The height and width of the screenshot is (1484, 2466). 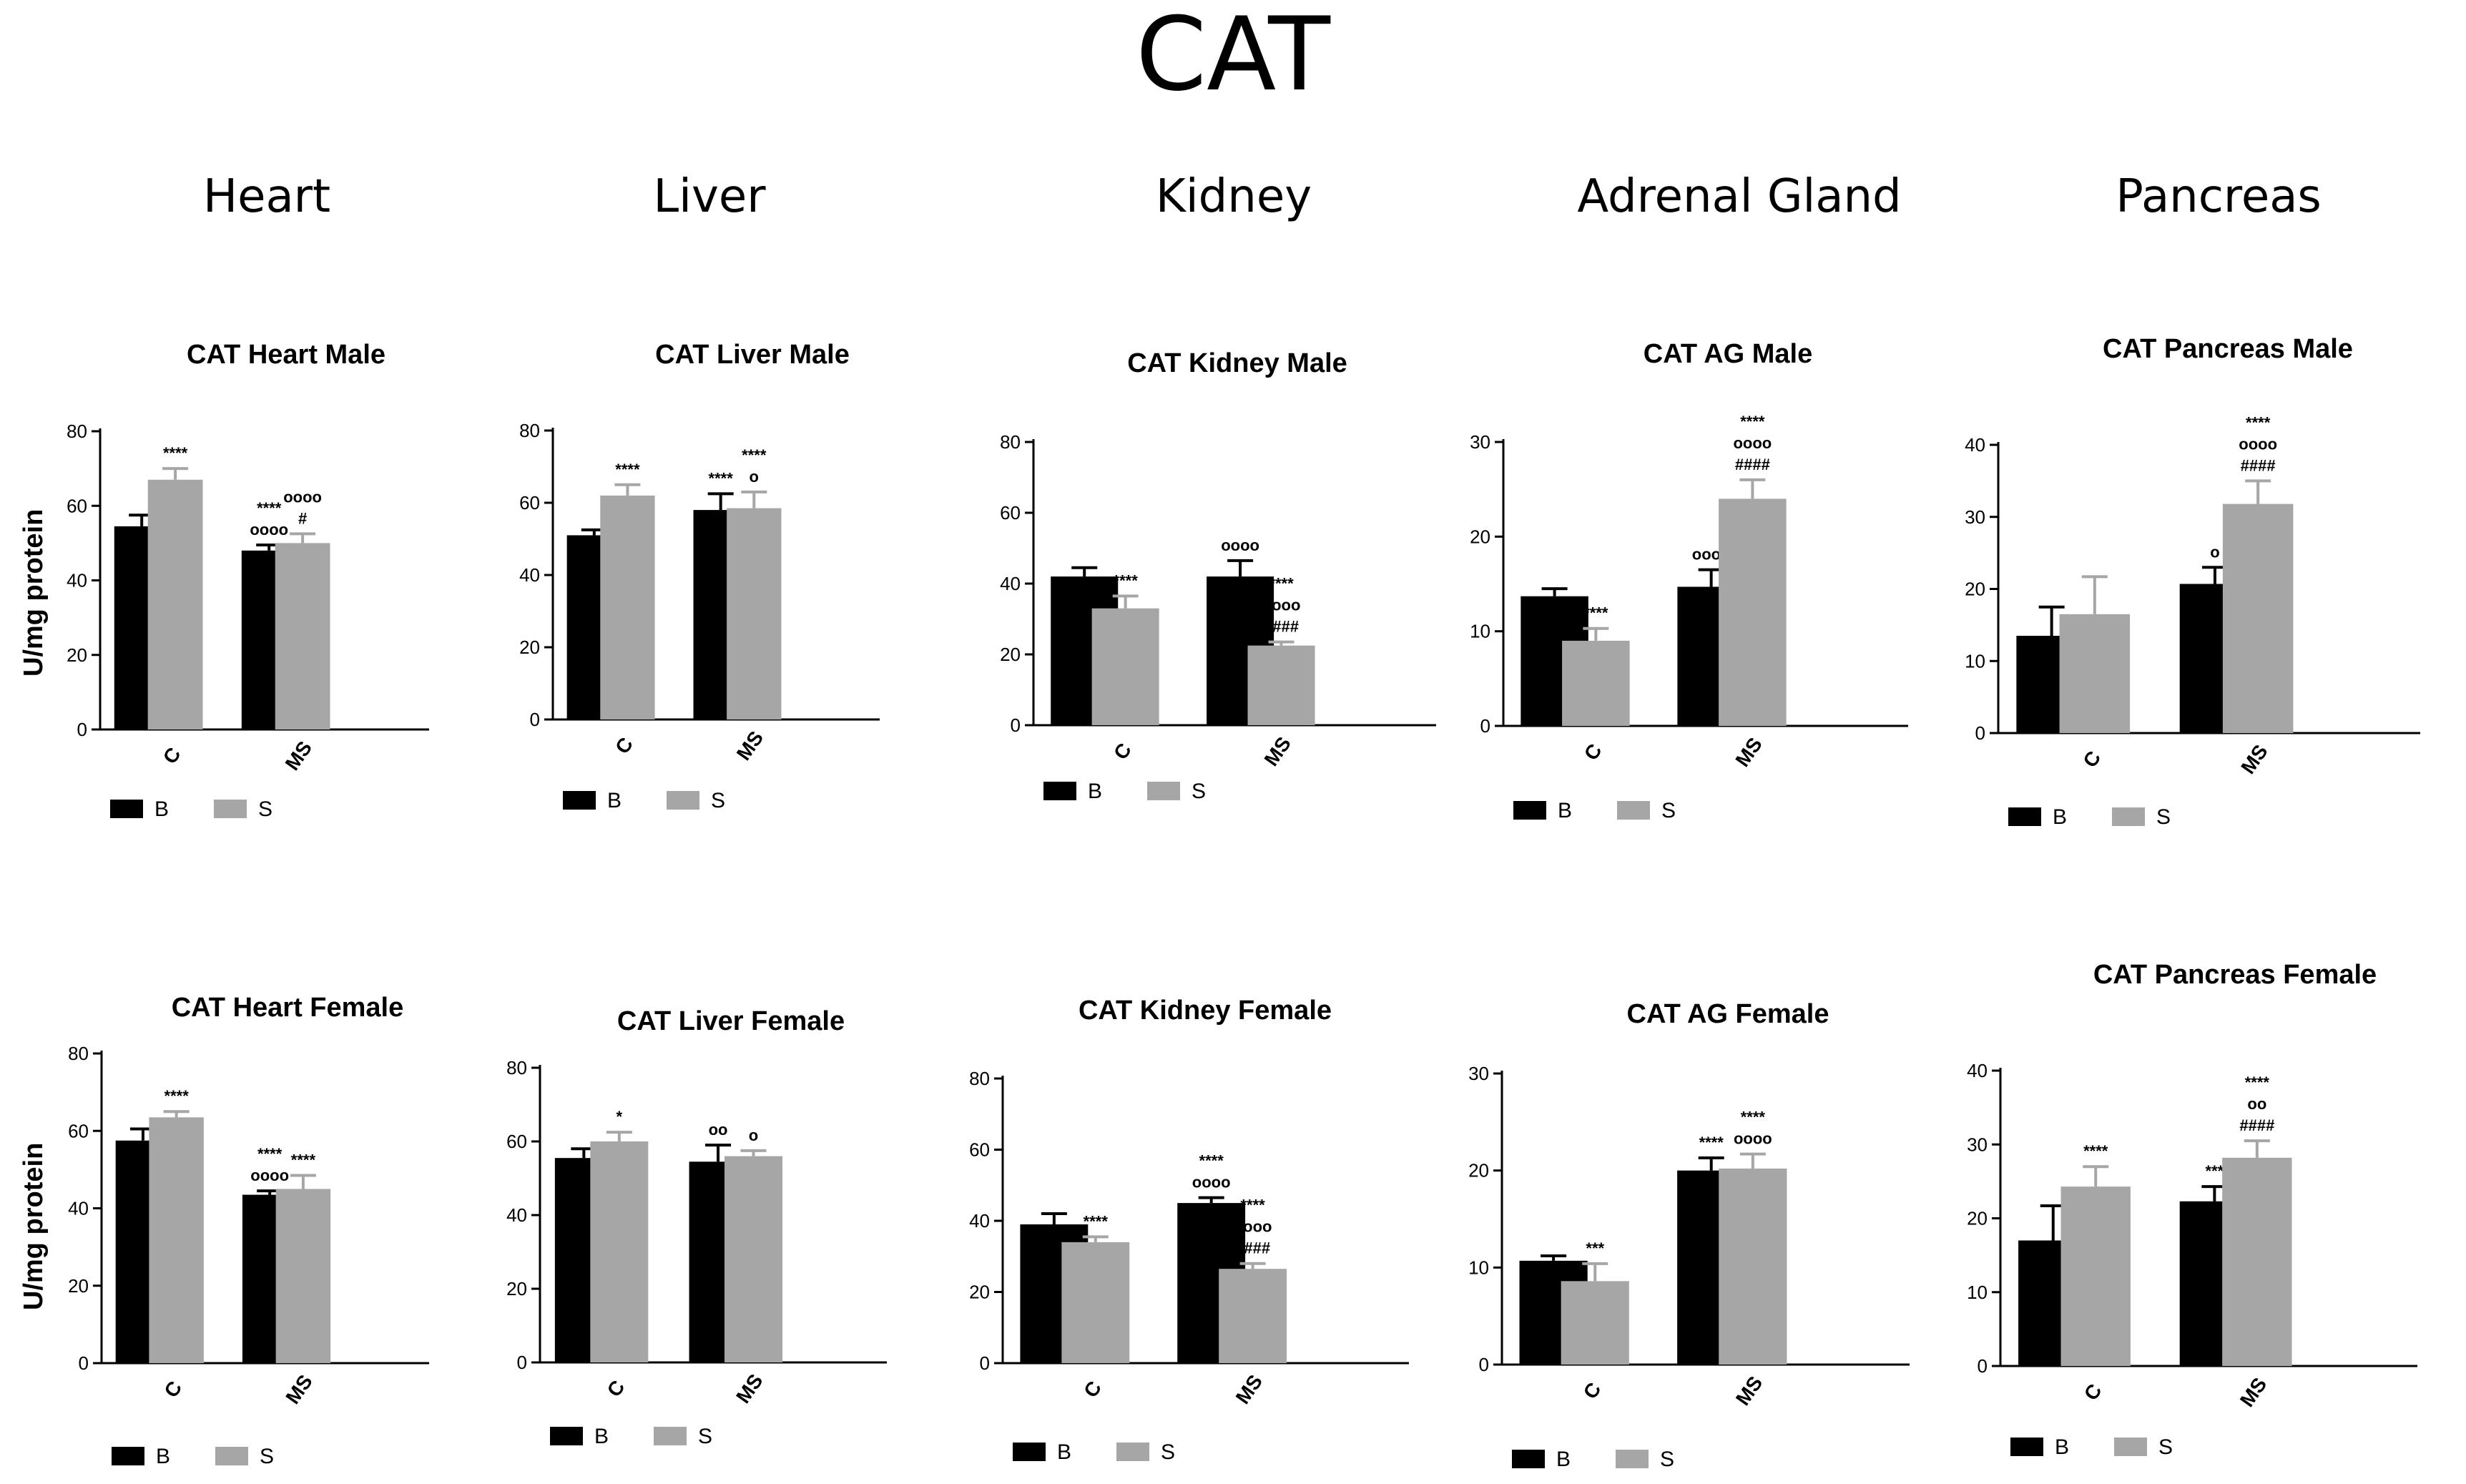 What do you see at coordinates (2253, 759) in the screenshot?
I see `chart5-x-tick-label: MS` at bounding box center [2253, 759].